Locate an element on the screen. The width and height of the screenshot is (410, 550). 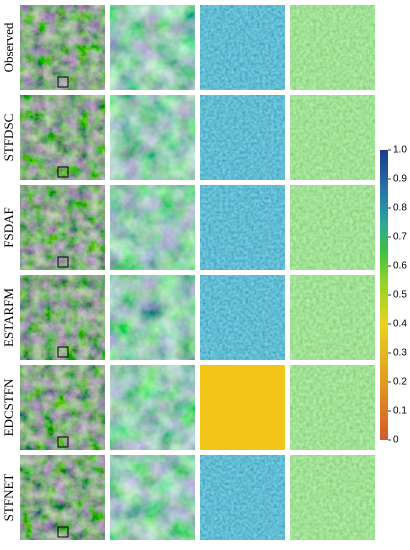
tick-label: 1.0 is located at coordinates (400, 150).